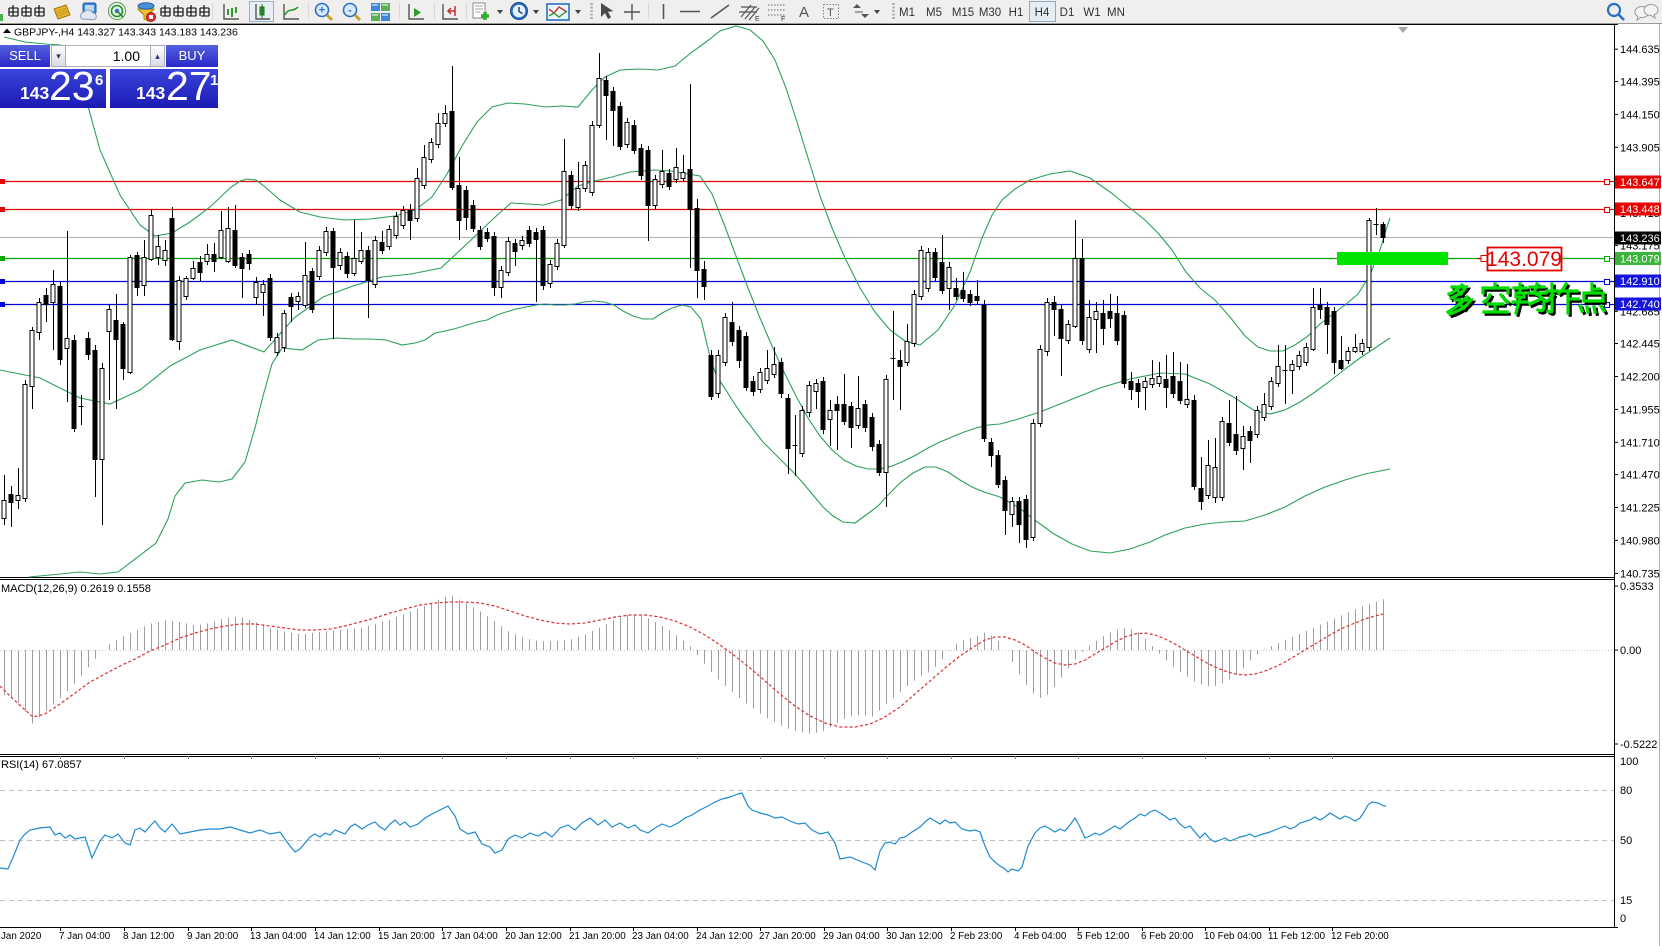 This screenshot has width=1662, height=946. Describe the element at coordinates (1640, 239) in the screenshot. I see `svg-text: 143.236` at that location.